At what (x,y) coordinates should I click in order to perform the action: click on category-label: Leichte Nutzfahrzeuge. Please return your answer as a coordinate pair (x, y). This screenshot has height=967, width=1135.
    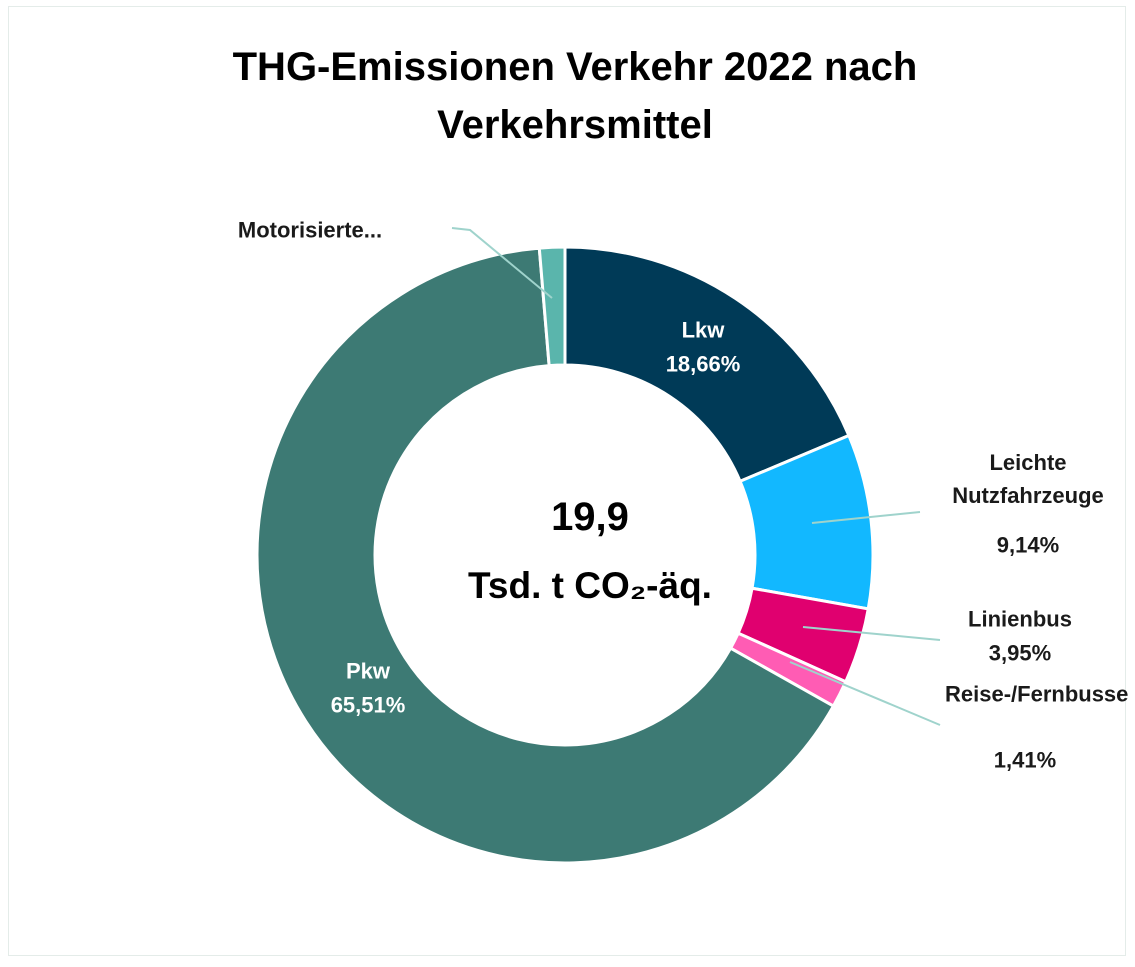
    Looking at the image, I should click on (1028, 479).